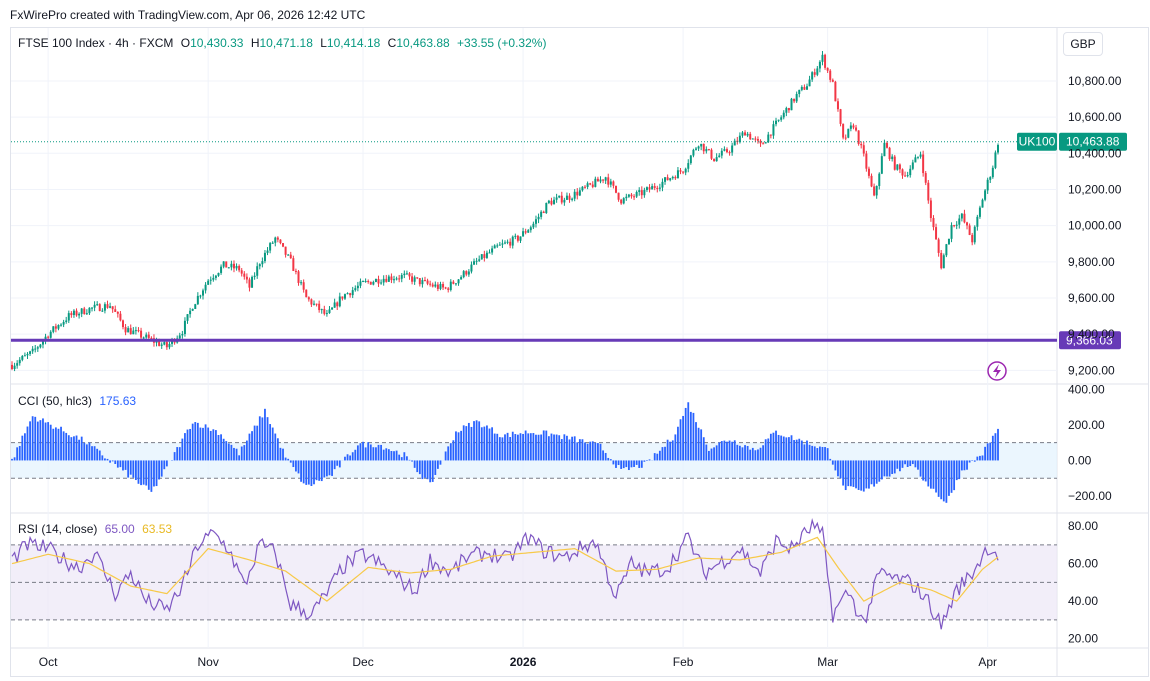  Describe the element at coordinates (1086, 425) in the screenshot. I see `cci-axis-label: 200.00` at that location.